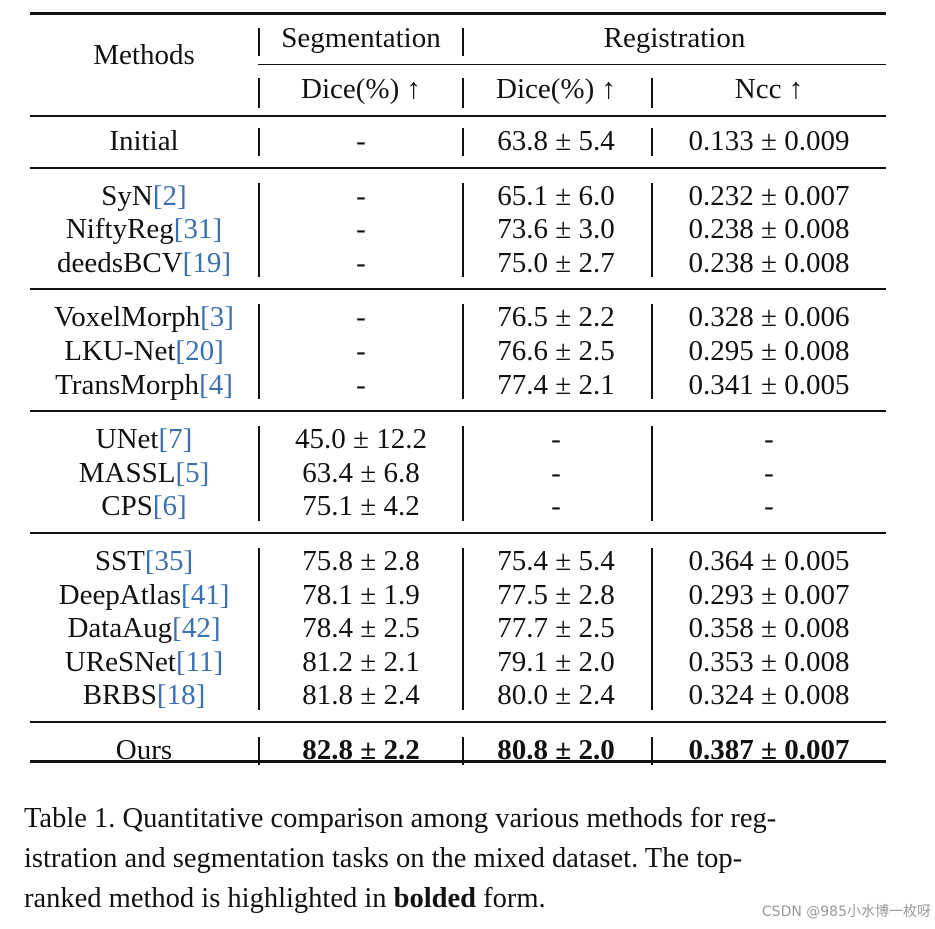 This screenshot has height=929, width=935. I want to click on ncc-value: 0.232 ± 0.007, so click(769, 195).